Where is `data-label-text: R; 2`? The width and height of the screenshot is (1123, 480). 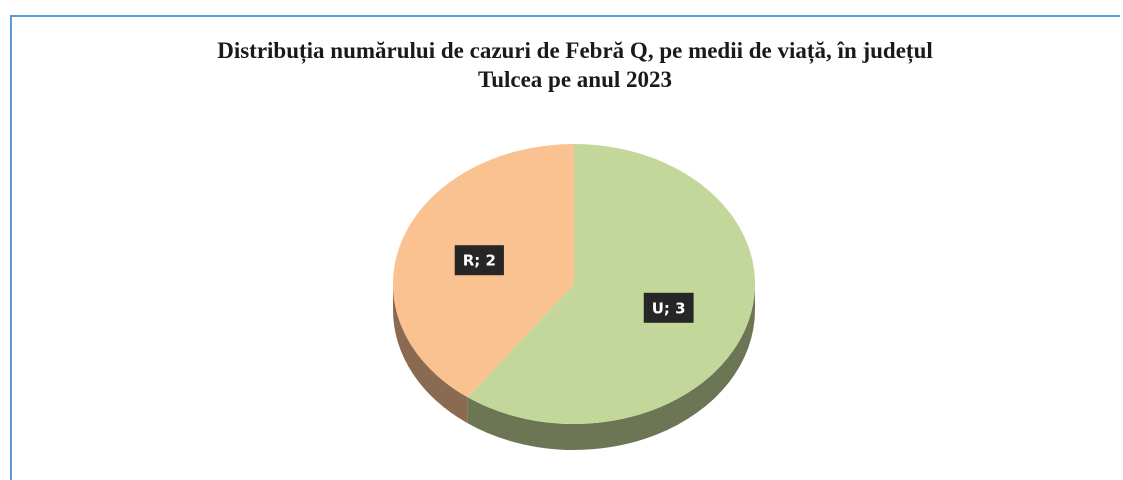
data-label-text: R; 2 is located at coordinates (479, 261).